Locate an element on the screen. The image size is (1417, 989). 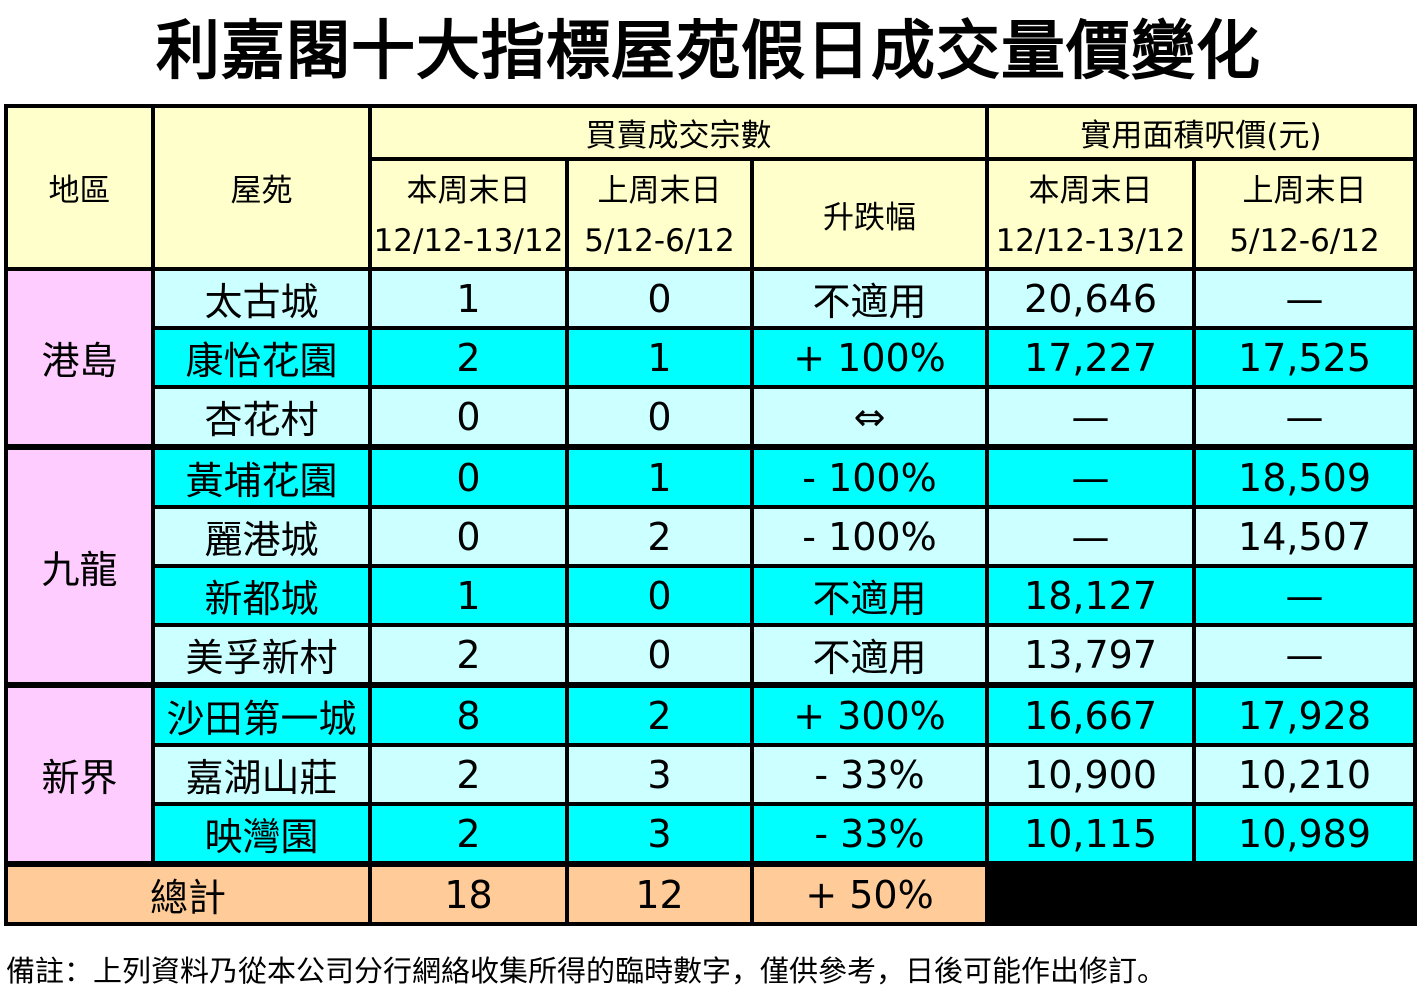
header-tx-this-weekend: 本周末日 12/12-13/12 is located at coordinates (468, 214).